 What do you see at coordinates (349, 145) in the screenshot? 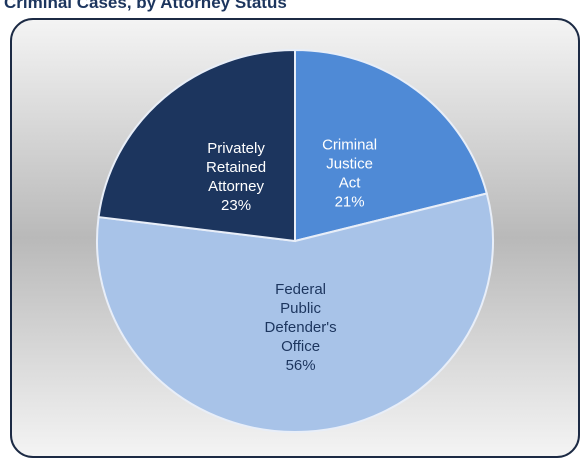
I see `label-line: Criminal` at bounding box center [349, 145].